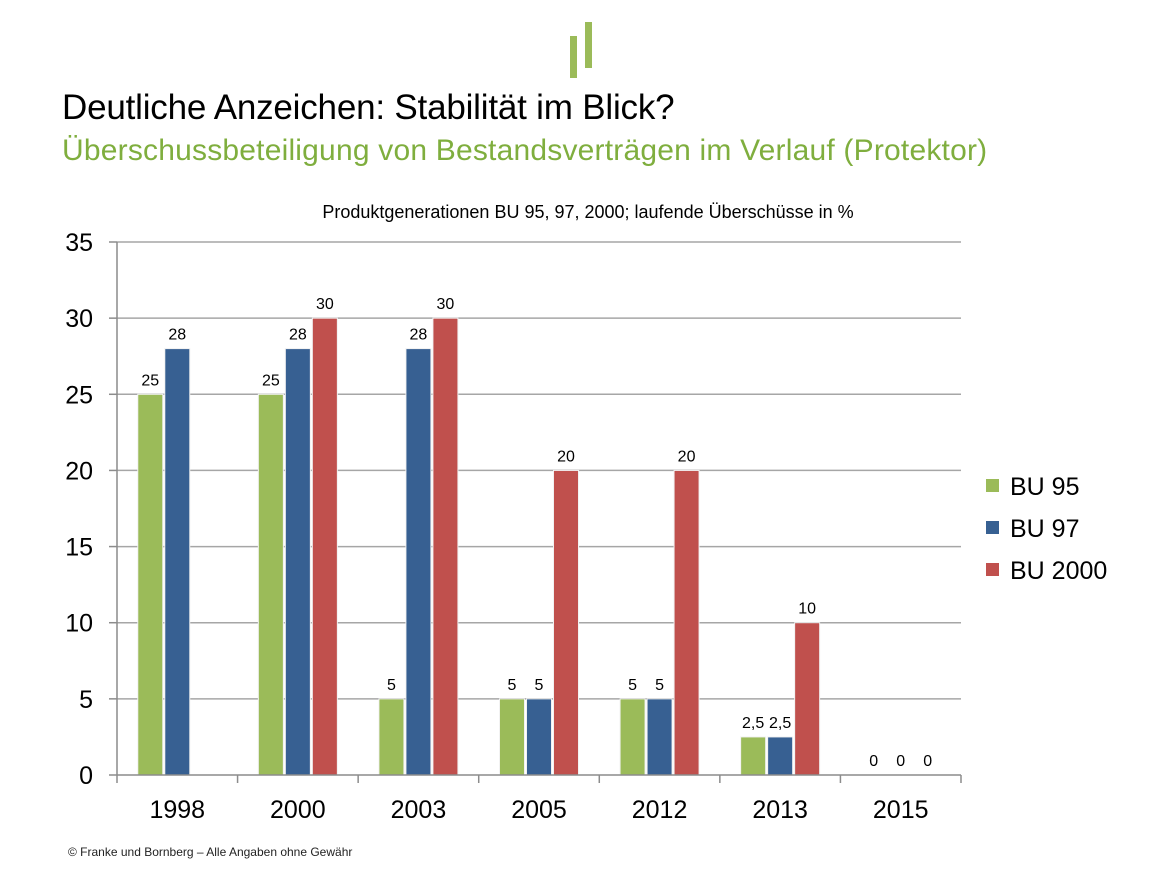 The image size is (1170, 876). Describe the element at coordinates (79, 319) in the screenshot. I see `y-tick-label: 30` at that location.